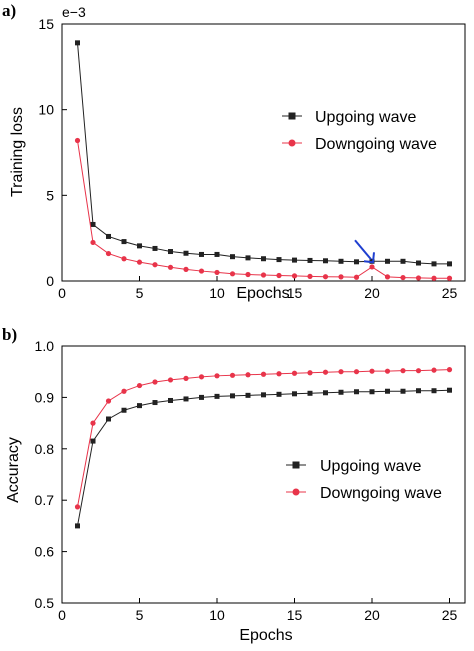 This screenshot has height=651, width=474. I want to click on legend-a-upgoing-marker, so click(292, 116).